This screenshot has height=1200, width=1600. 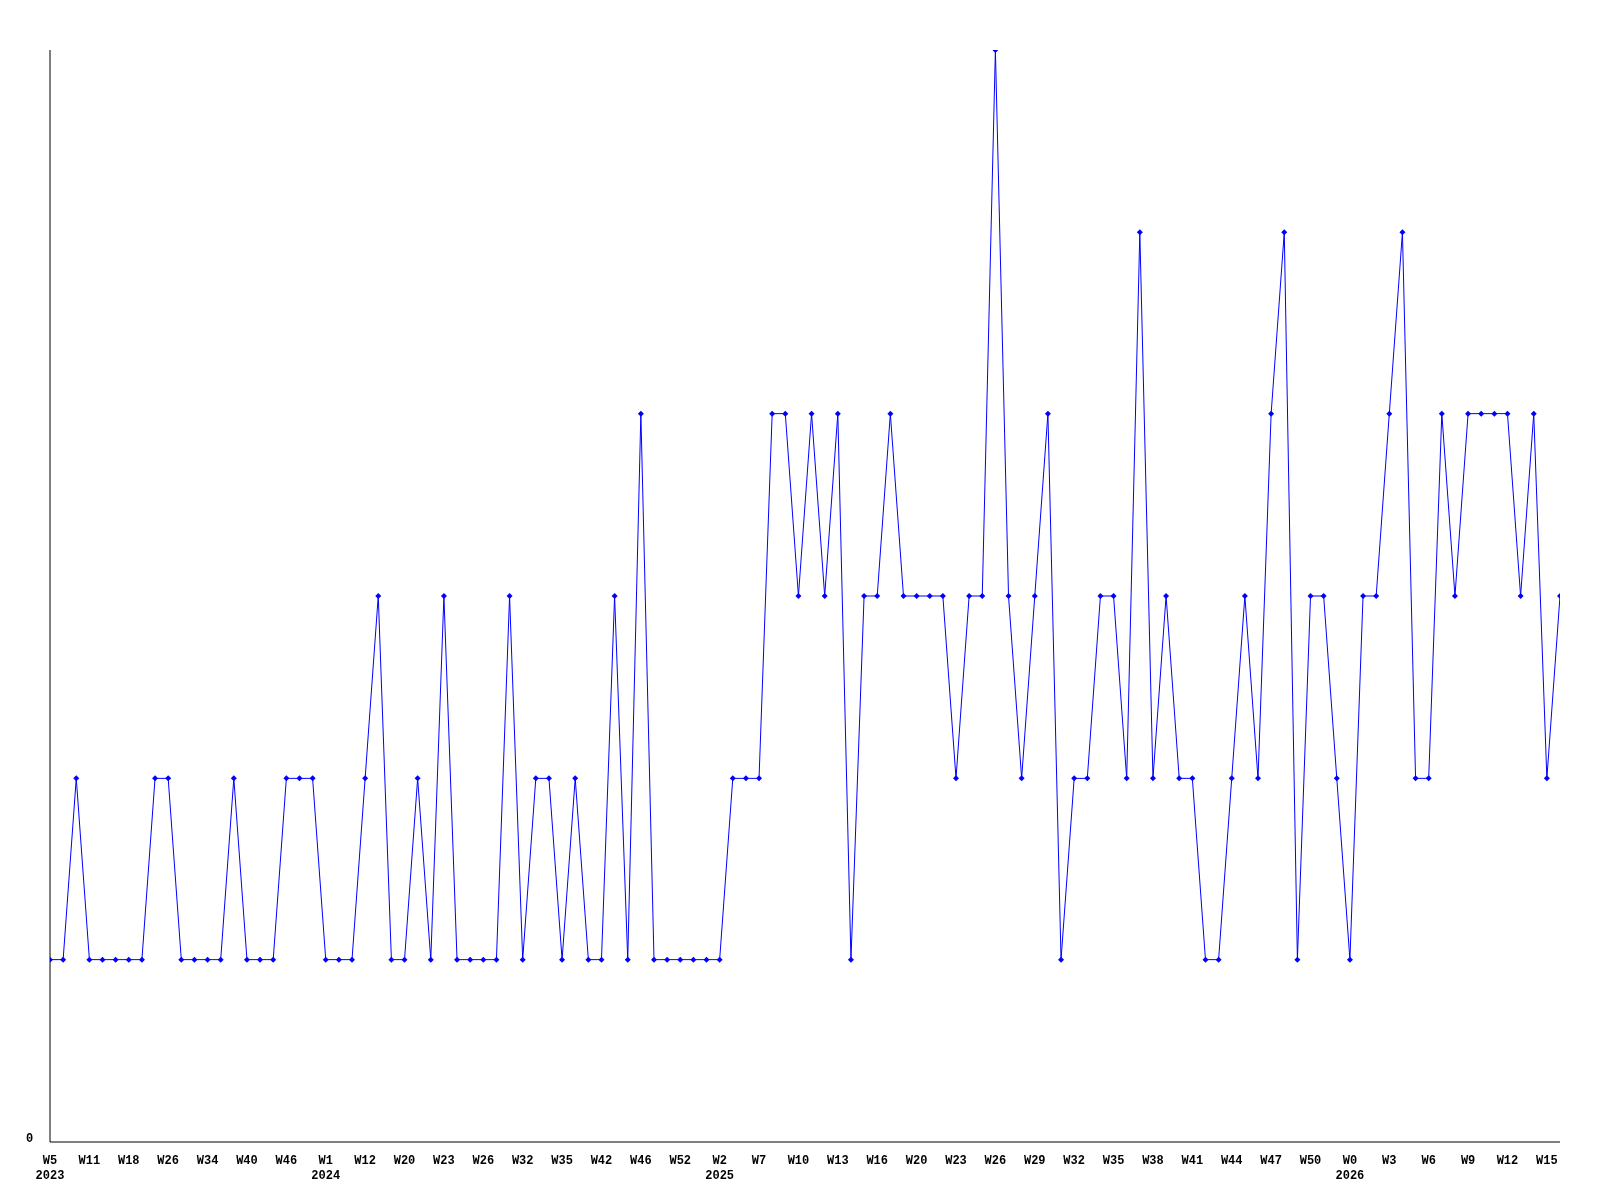 I want to click on x-tick-label: W52, so click(x=680, y=1161).